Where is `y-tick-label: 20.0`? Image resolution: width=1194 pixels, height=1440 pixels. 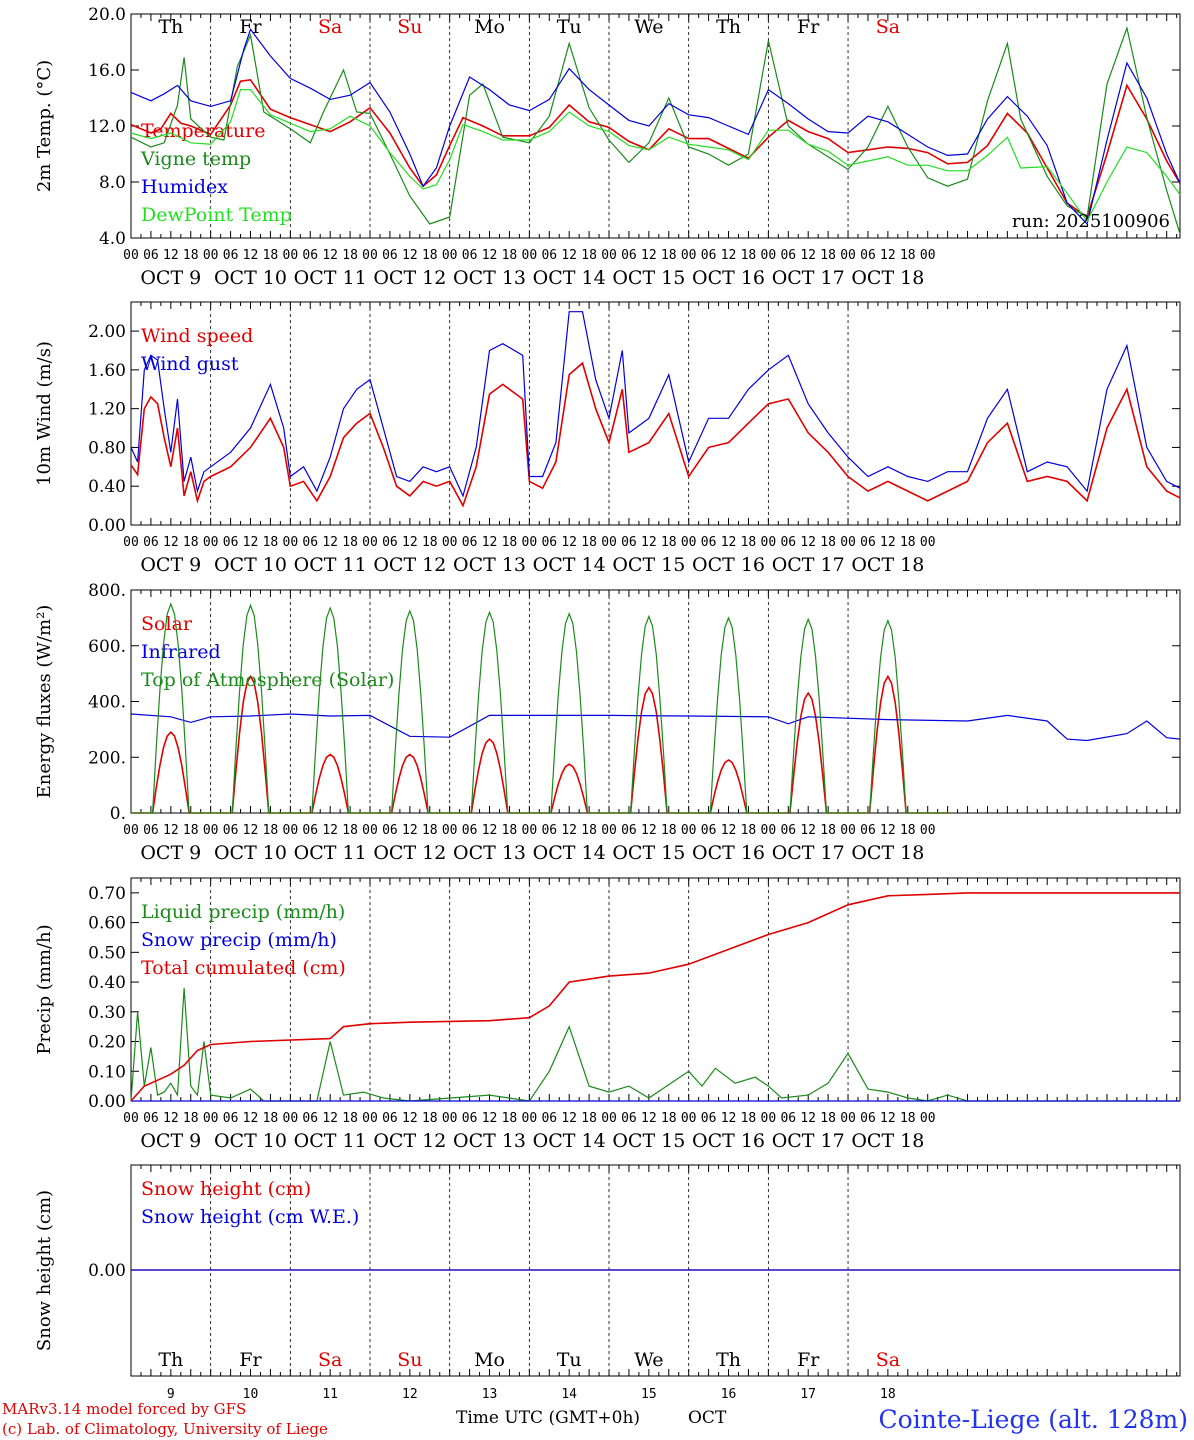
y-tick-label: 20.0 is located at coordinates (107, 15).